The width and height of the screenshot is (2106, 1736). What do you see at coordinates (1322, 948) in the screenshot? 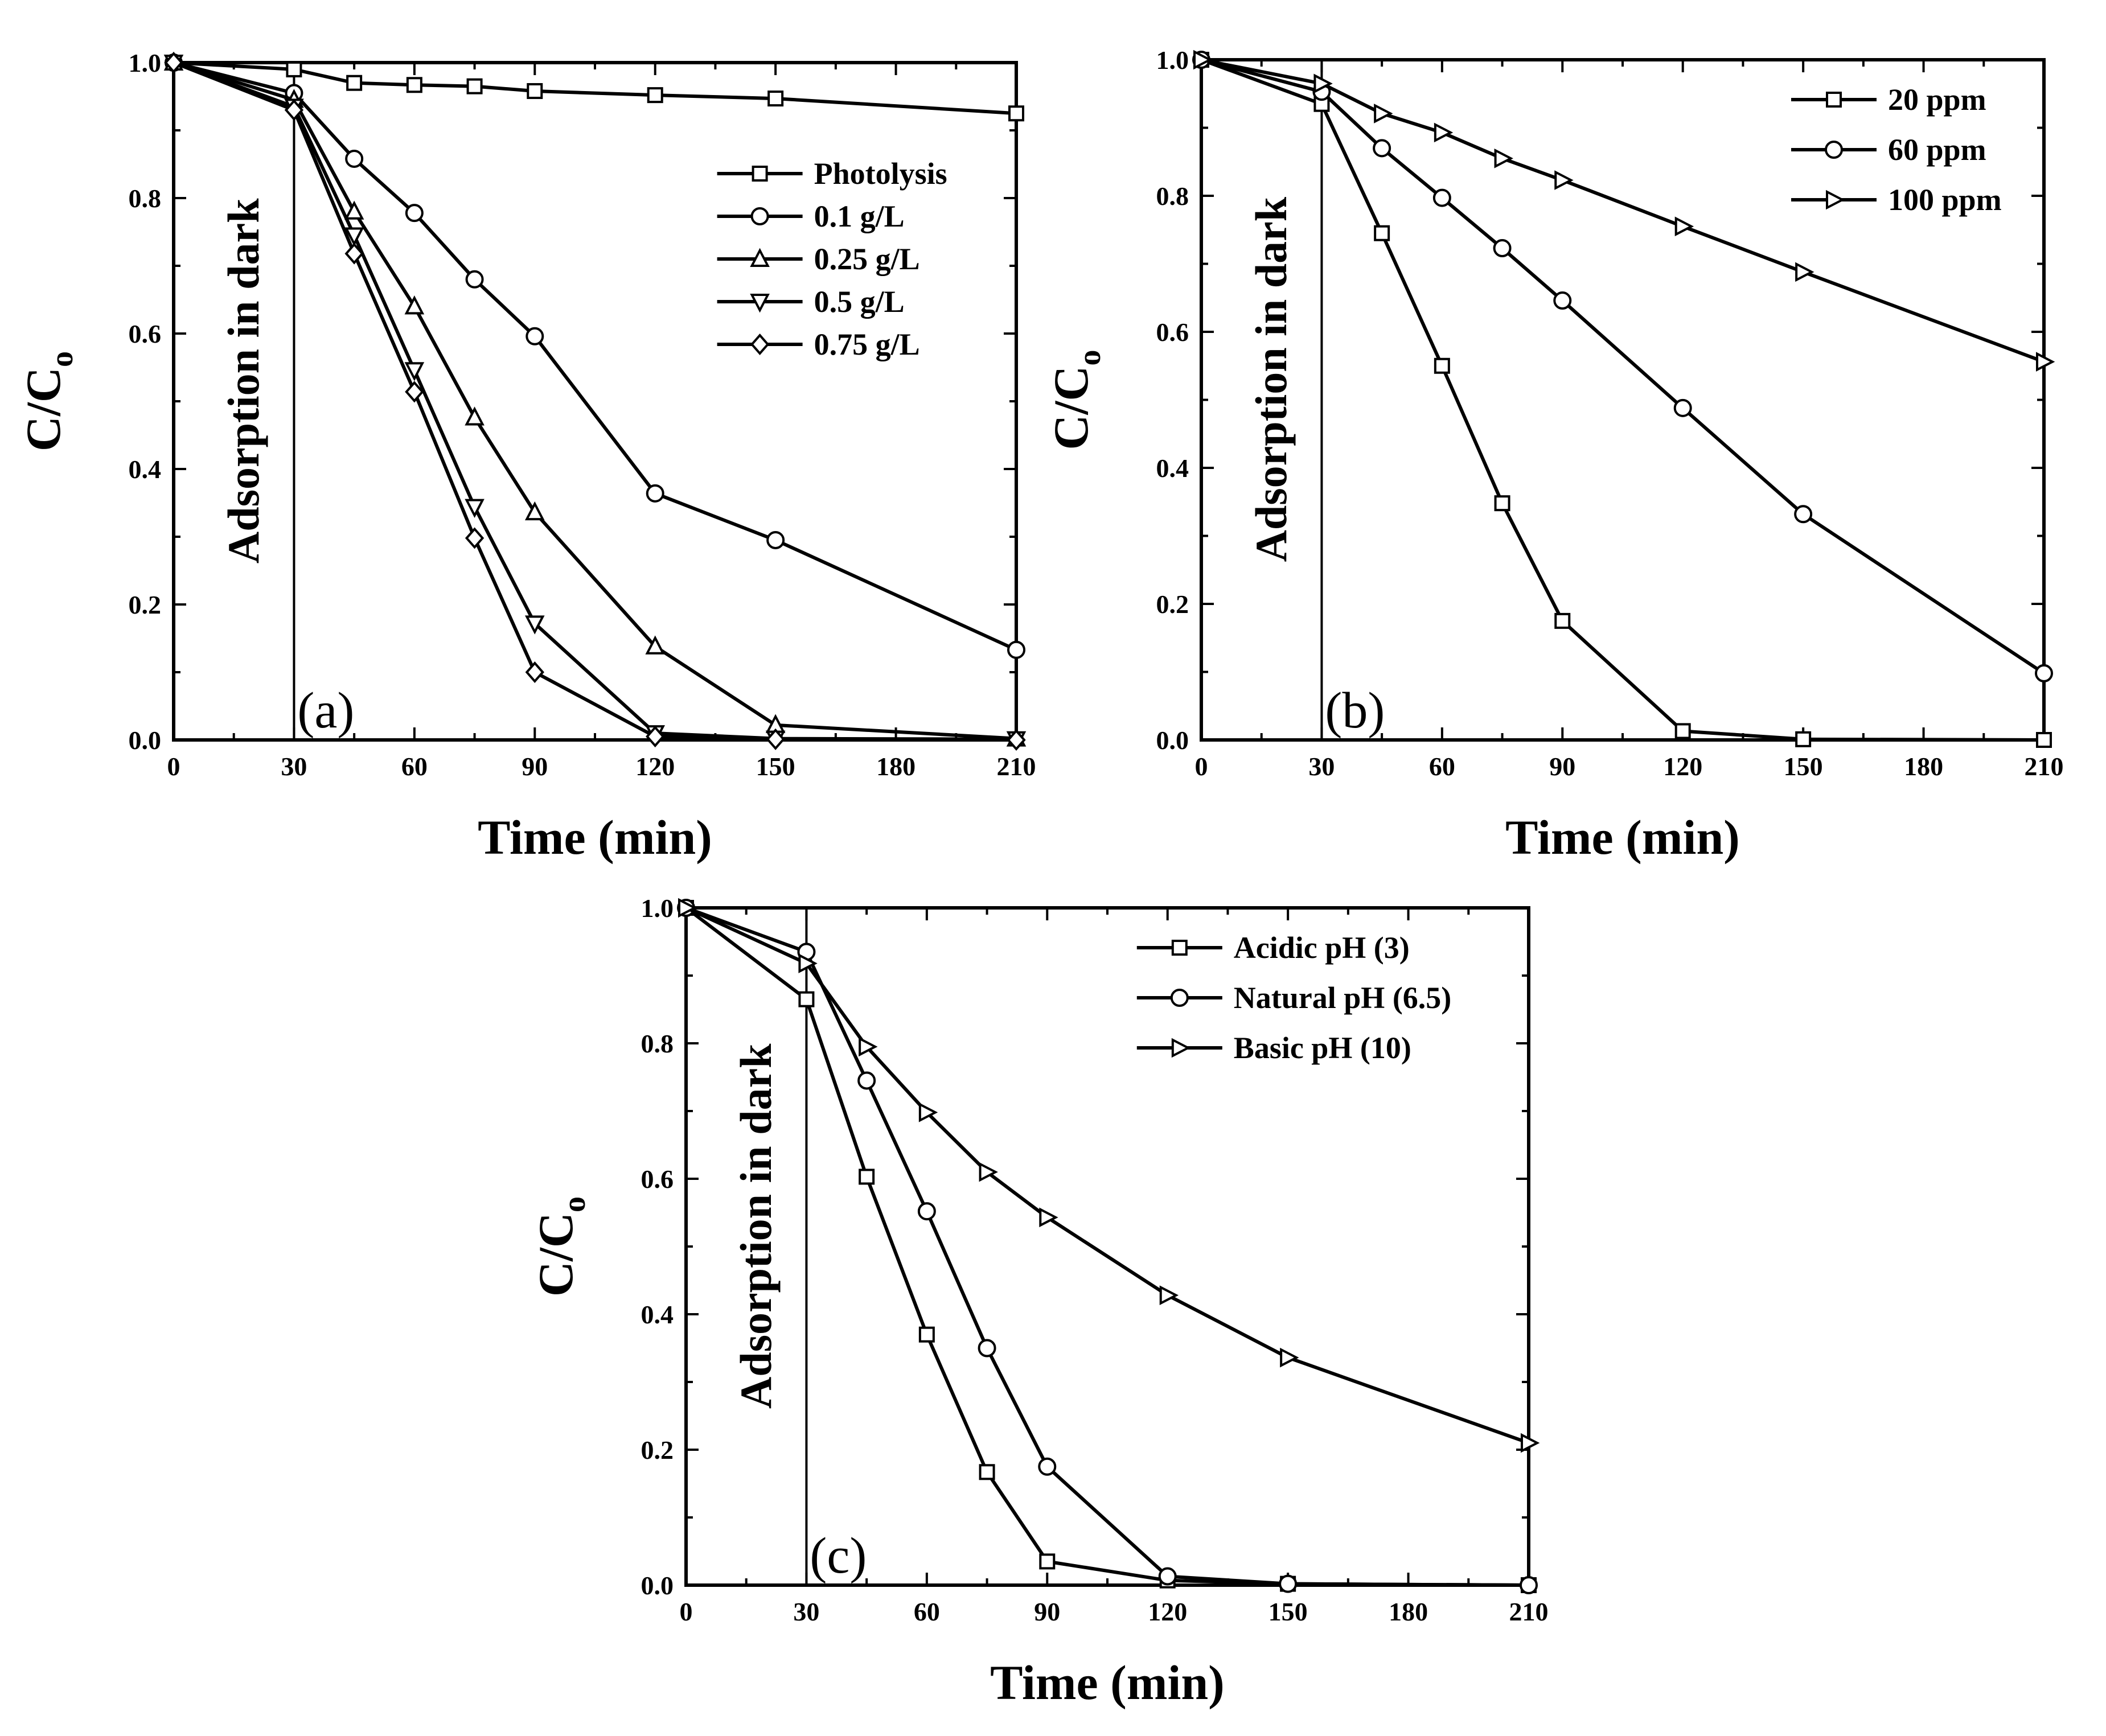
I see `legend-label: Acidic pH (3)` at bounding box center [1322, 948].